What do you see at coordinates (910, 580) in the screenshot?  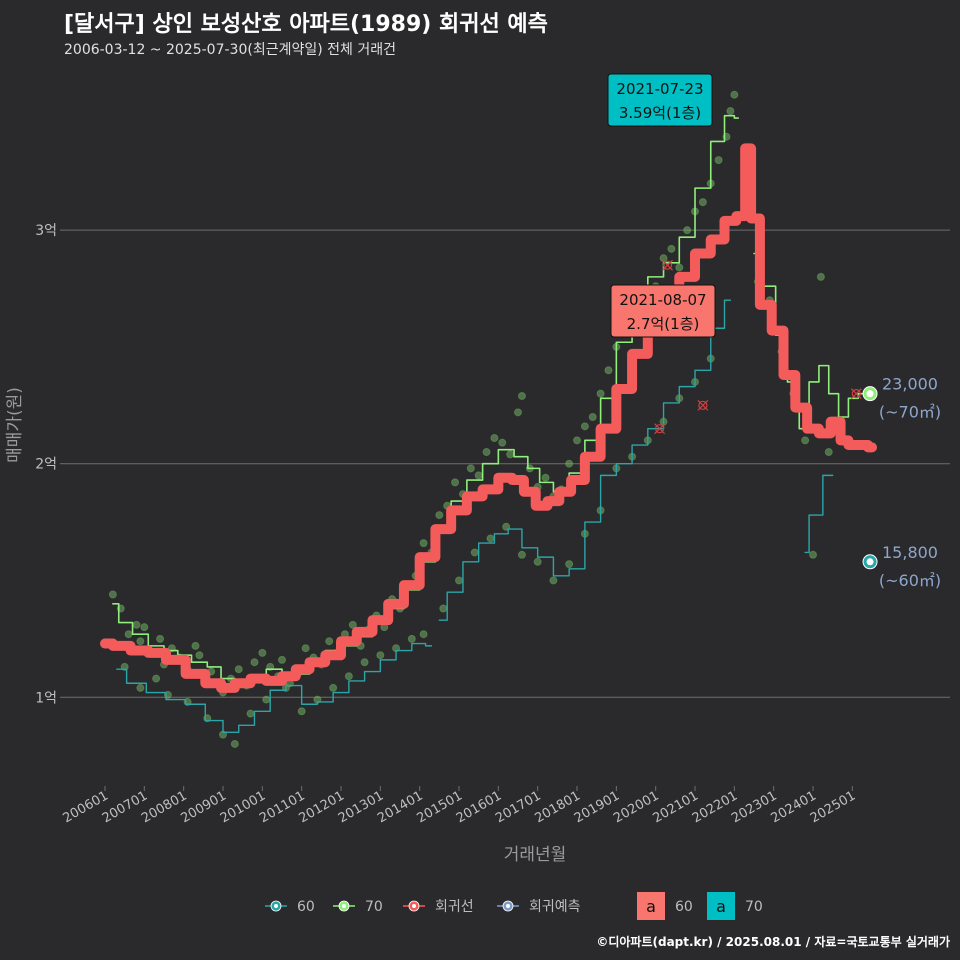 I see `end-label-area: (~60㎡)` at bounding box center [910, 580].